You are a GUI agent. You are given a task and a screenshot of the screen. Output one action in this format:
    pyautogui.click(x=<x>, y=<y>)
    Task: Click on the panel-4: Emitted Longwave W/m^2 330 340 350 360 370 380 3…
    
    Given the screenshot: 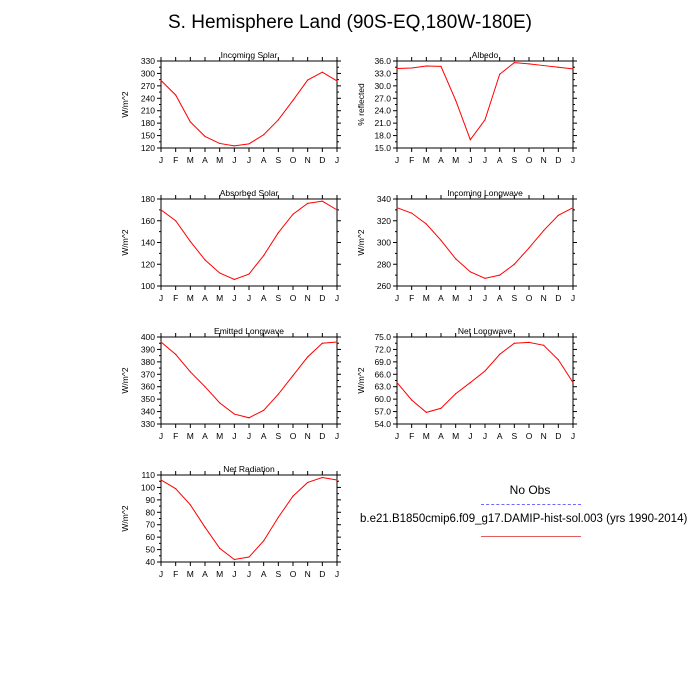 What is the action you would take?
    pyautogui.click(x=230, y=383)
    